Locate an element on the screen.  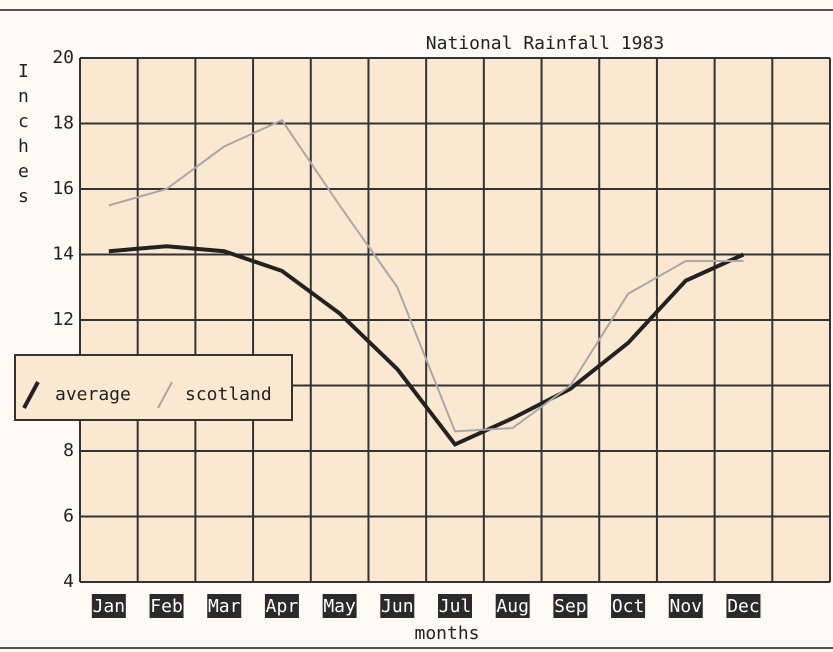
x-tick-label: Mar is located at coordinates (224, 606).